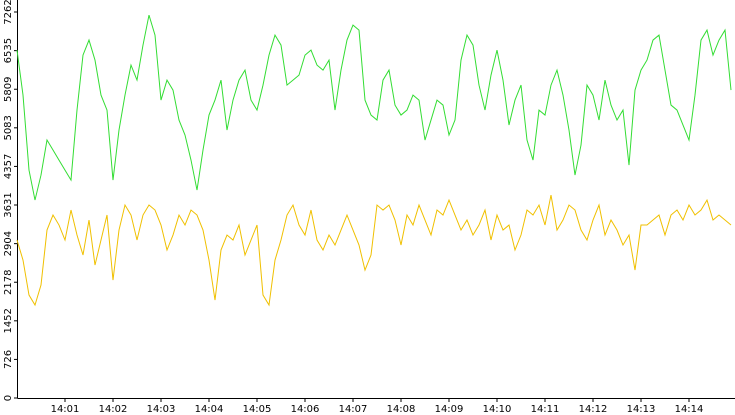 This screenshot has height=415, width=735. What do you see at coordinates (113, 409) in the screenshot?
I see `x-tick-label: 14:02` at bounding box center [113, 409].